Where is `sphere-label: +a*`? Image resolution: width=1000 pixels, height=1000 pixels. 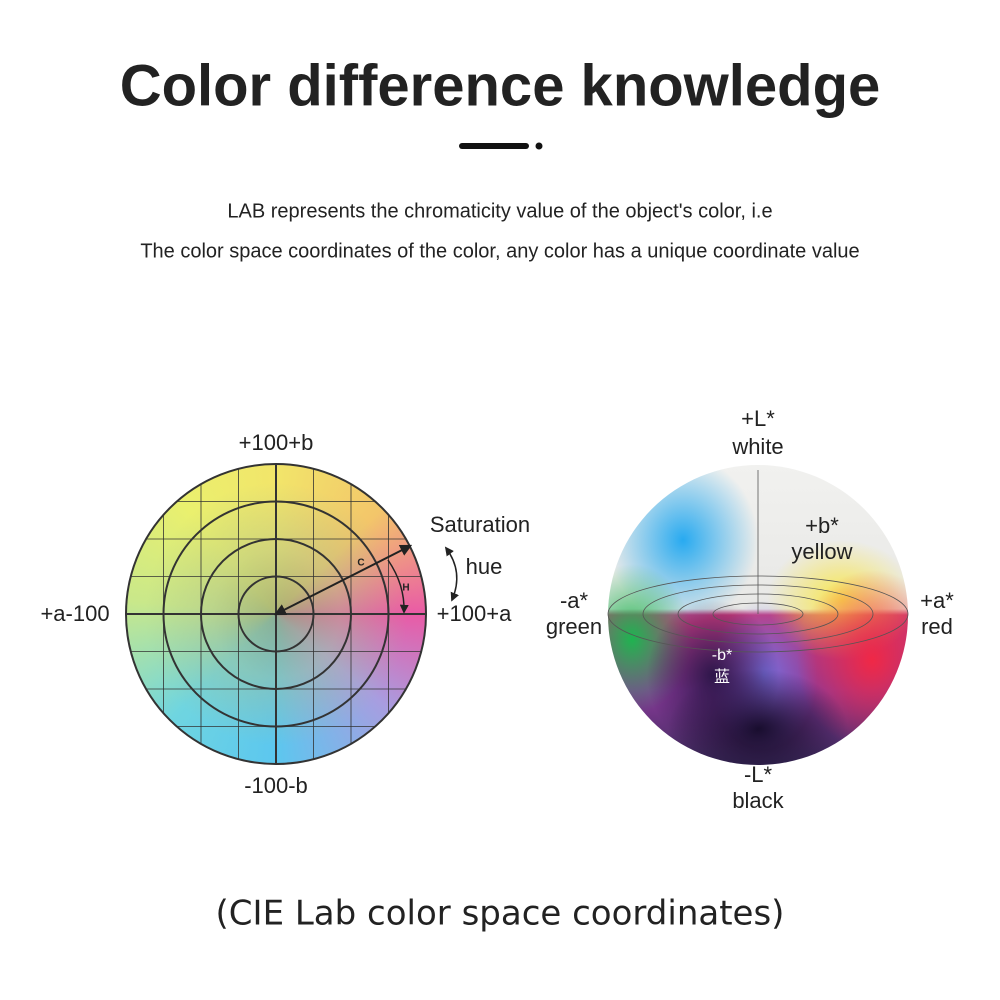
sphere-label: +a* is located at coordinates (937, 600).